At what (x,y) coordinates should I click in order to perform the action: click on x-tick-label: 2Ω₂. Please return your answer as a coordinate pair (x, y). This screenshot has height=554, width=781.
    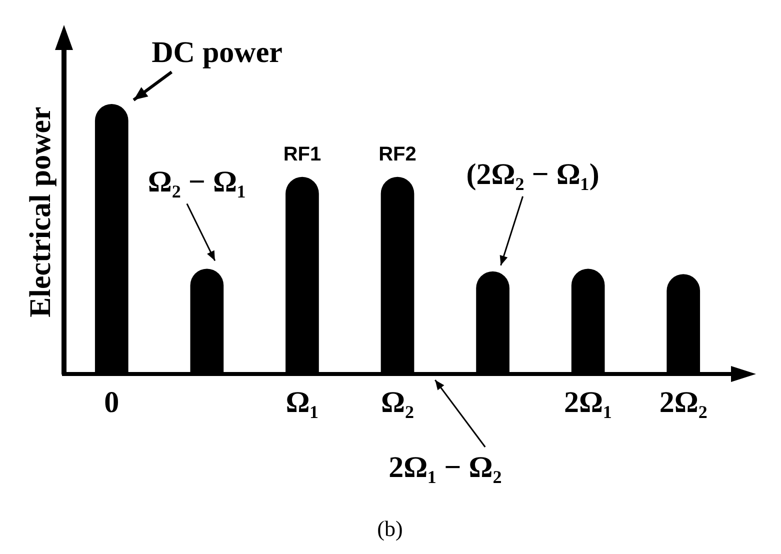
    Looking at the image, I should click on (683, 402).